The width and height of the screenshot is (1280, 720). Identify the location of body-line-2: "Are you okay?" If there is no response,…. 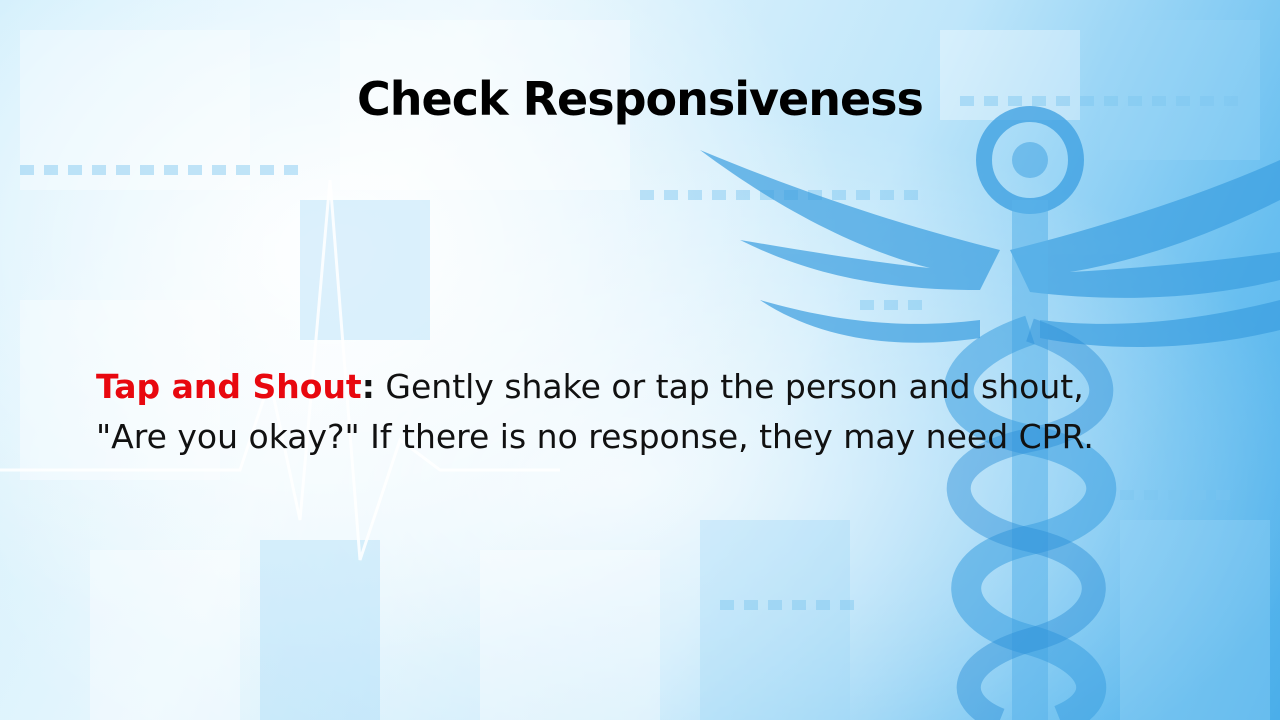
(595, 436).